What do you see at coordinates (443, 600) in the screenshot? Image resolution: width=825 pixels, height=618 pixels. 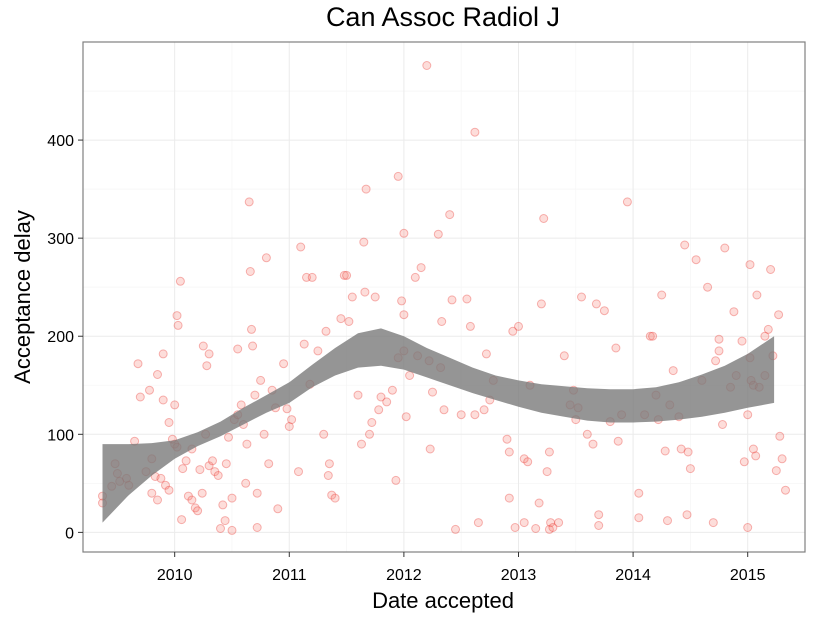 I see `x-axis-title: Date accepted` at bounding box center [443, 600].